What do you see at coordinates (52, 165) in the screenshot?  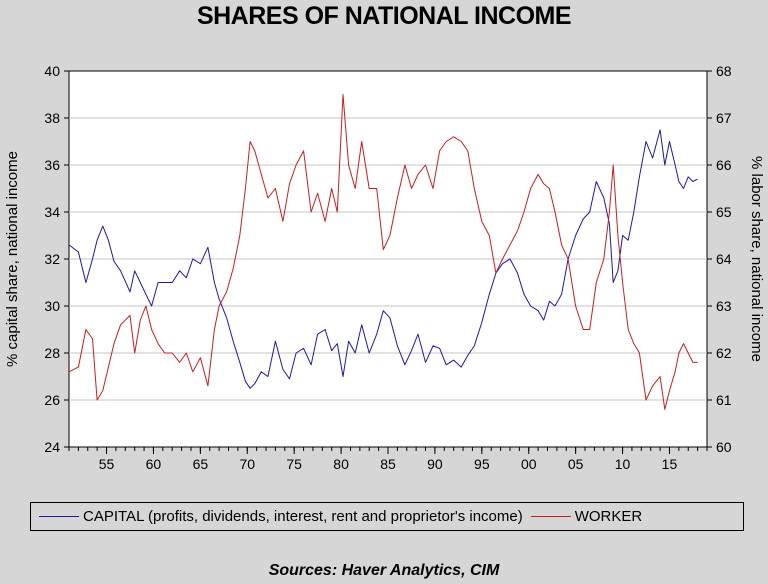 I see `y-left-tick-label: 36` at bounding box center [52, 165].